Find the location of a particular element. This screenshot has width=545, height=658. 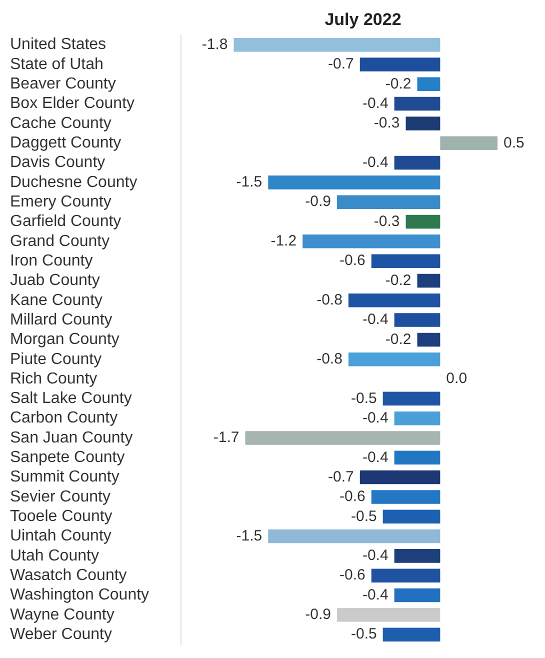

y-tick-label: Rich County is located at coordinates (54, 379).